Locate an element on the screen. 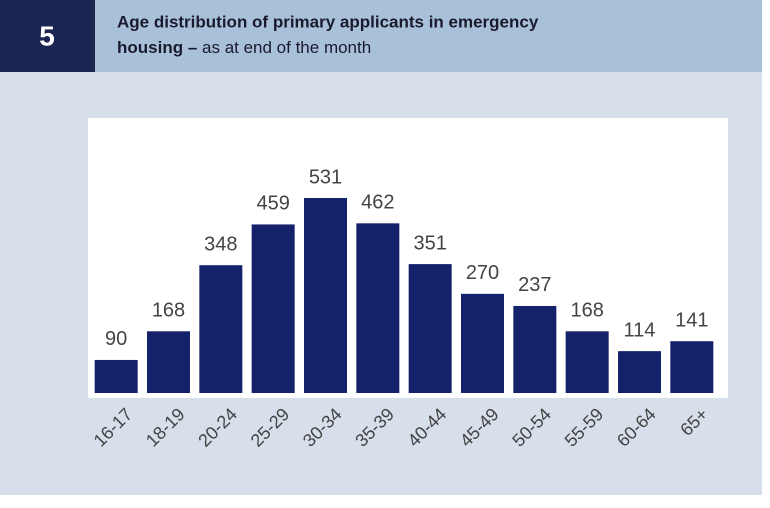 This screenshot has width=770, height=508. subtitle-text: as at end of the month is located at coordinates (286, 47).